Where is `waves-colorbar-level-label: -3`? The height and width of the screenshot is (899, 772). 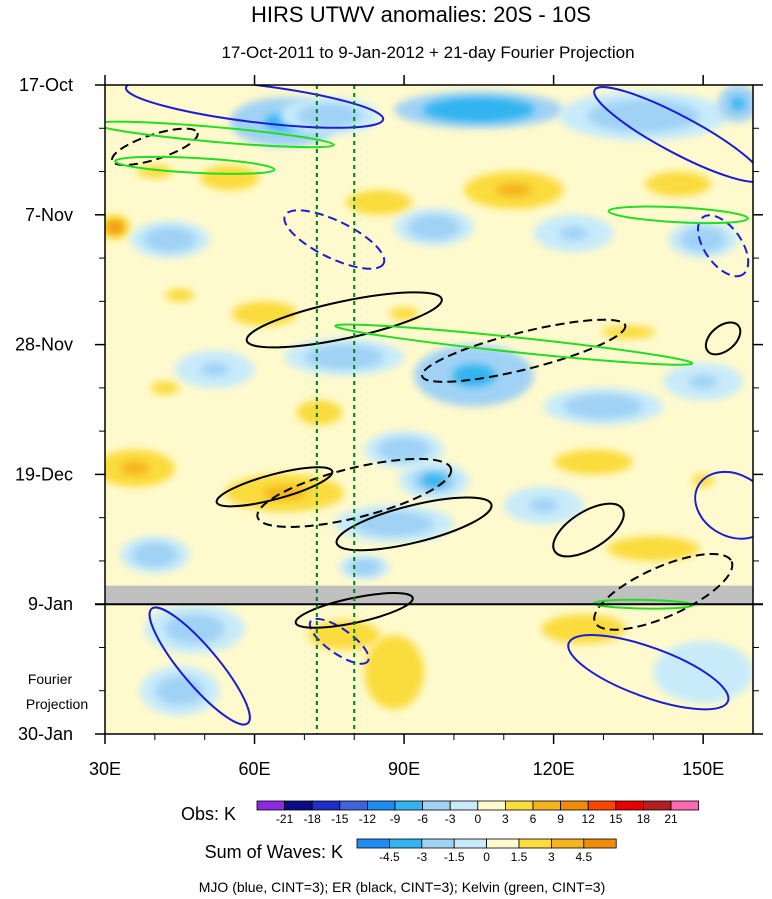 waves-colorbar-level-label: -3 is located at coordinates (421, 857).